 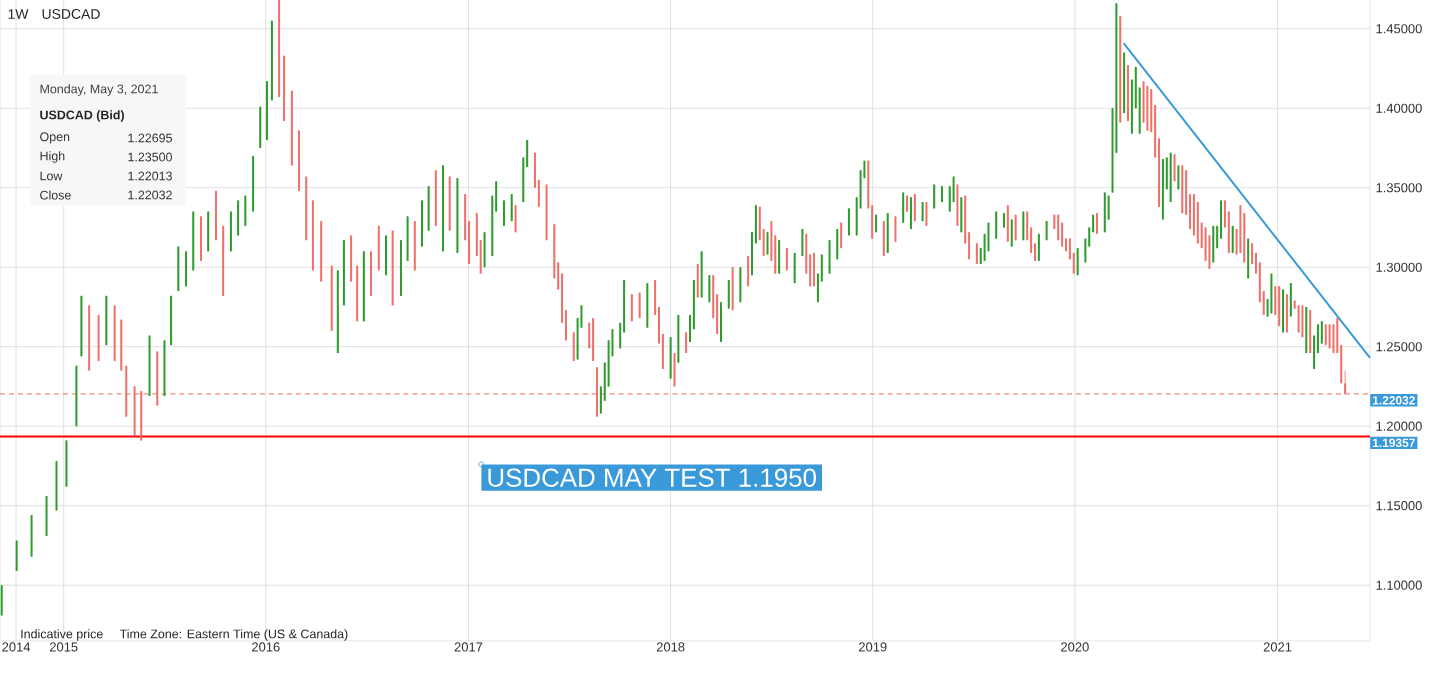 What do you see at coordinates (1393, 443) in the screenshot?
I see `ref-line-label: 1.19357` at bounding box center [1393, 443].